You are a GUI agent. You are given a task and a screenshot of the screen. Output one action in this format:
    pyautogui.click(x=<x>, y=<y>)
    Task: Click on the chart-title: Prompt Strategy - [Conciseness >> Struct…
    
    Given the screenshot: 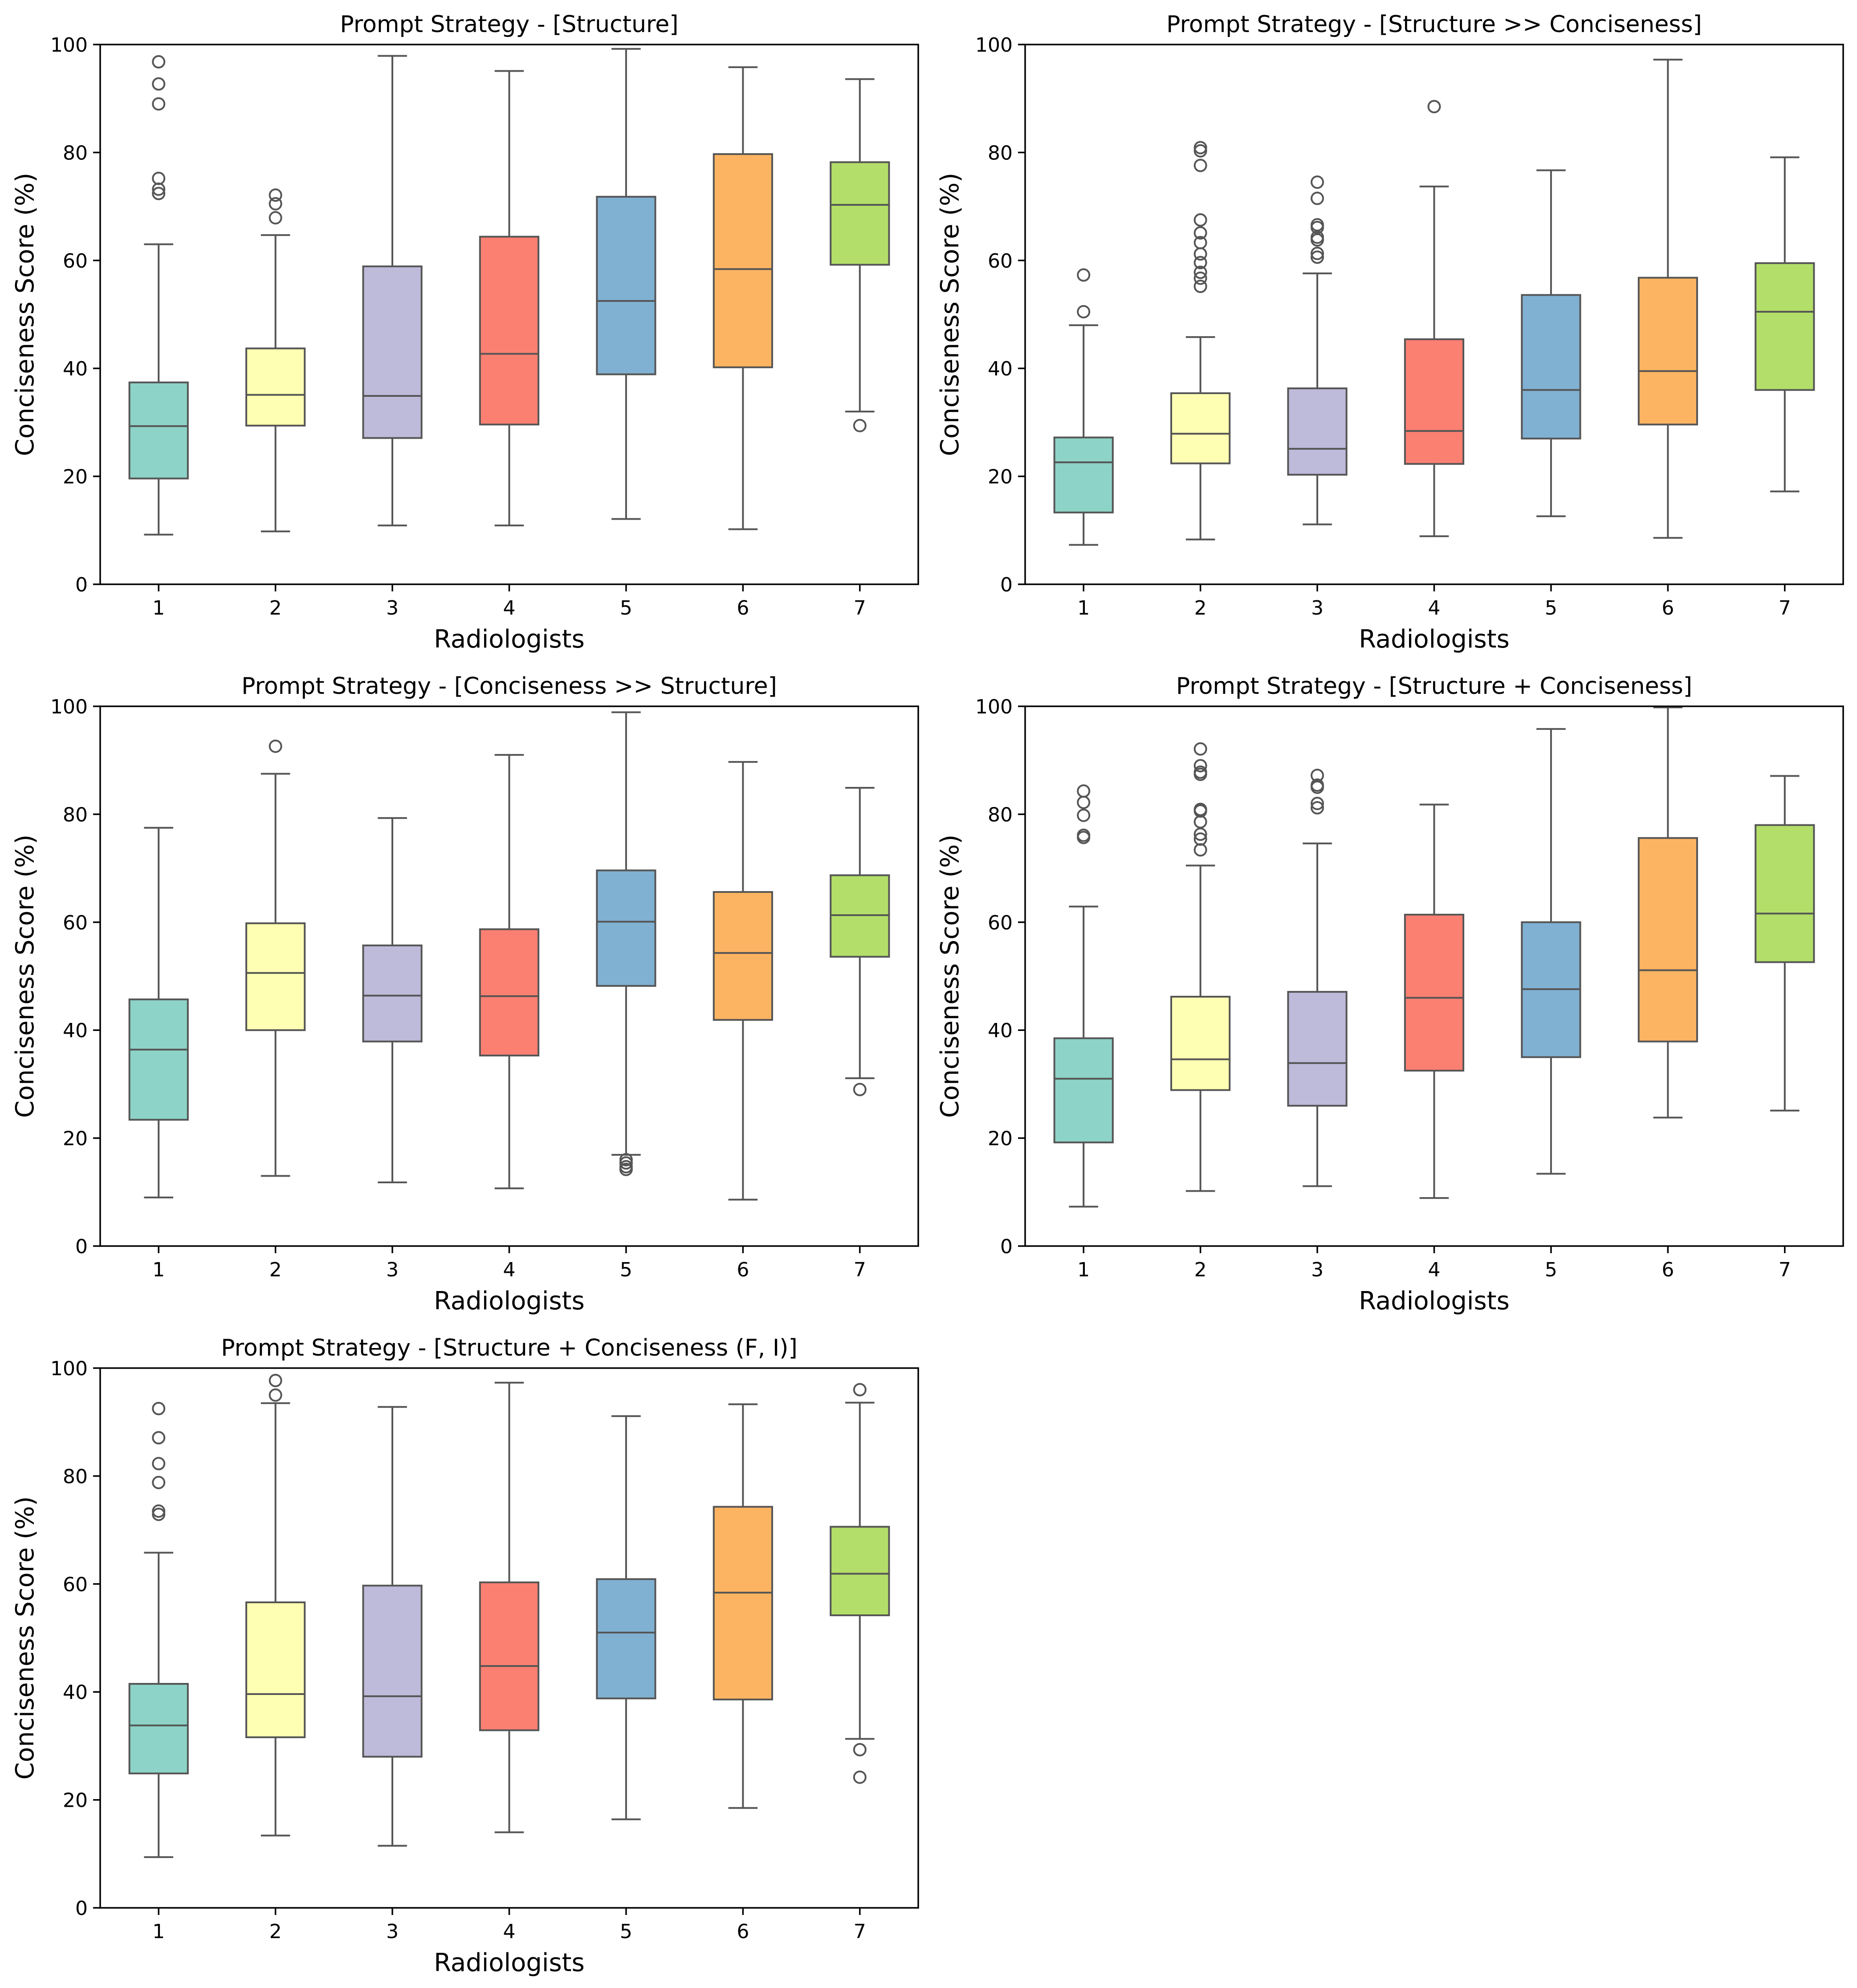 What is the action you would take?
    pyautogui.click(x=509, y=687)
    